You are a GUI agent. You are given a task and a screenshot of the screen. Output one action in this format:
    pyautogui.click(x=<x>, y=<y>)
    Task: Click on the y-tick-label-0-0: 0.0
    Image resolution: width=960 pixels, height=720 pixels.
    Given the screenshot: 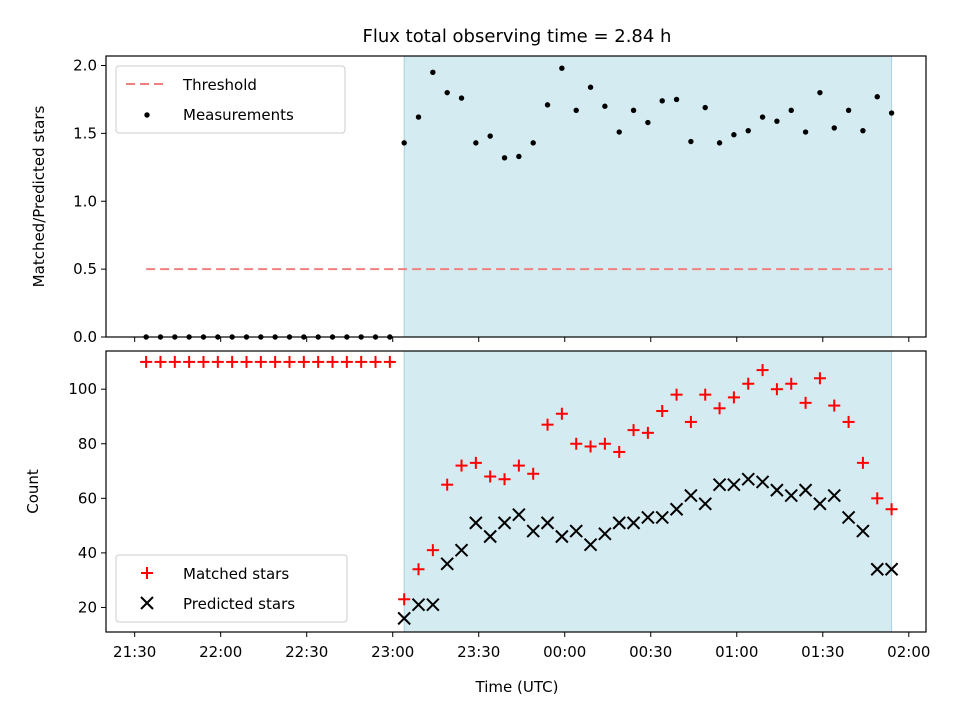 What is the action you would take?
    pyautogui.click(x=85, y=337)
    